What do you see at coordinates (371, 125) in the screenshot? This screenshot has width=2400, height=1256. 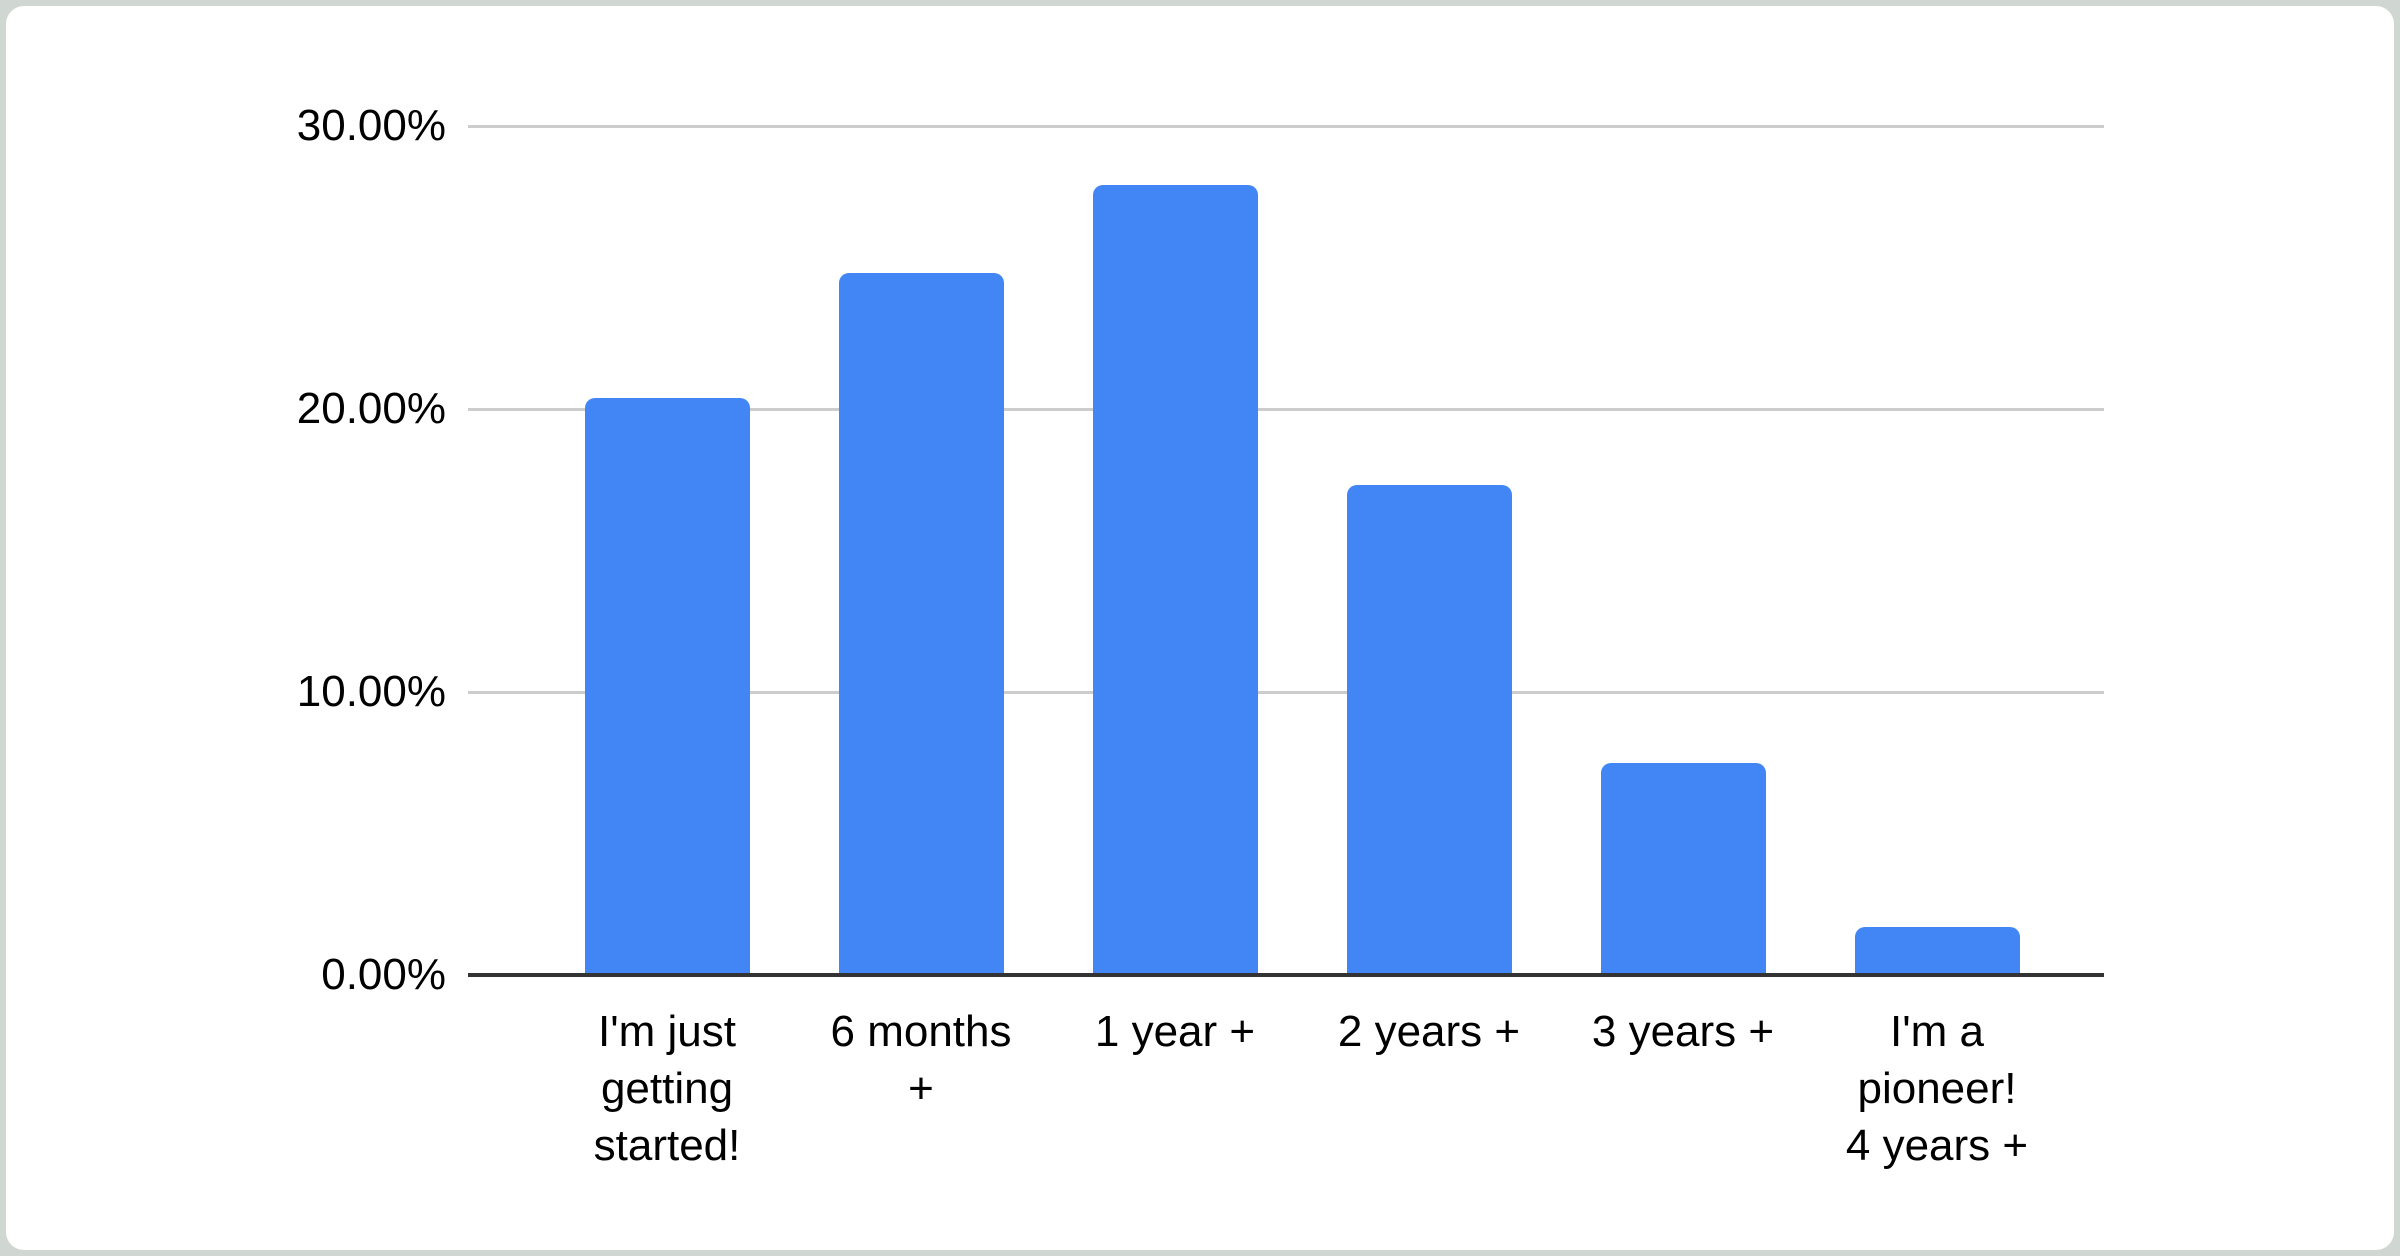 I see `y-axis-tick-label: 30.00%` at bounding box center [371, 125].